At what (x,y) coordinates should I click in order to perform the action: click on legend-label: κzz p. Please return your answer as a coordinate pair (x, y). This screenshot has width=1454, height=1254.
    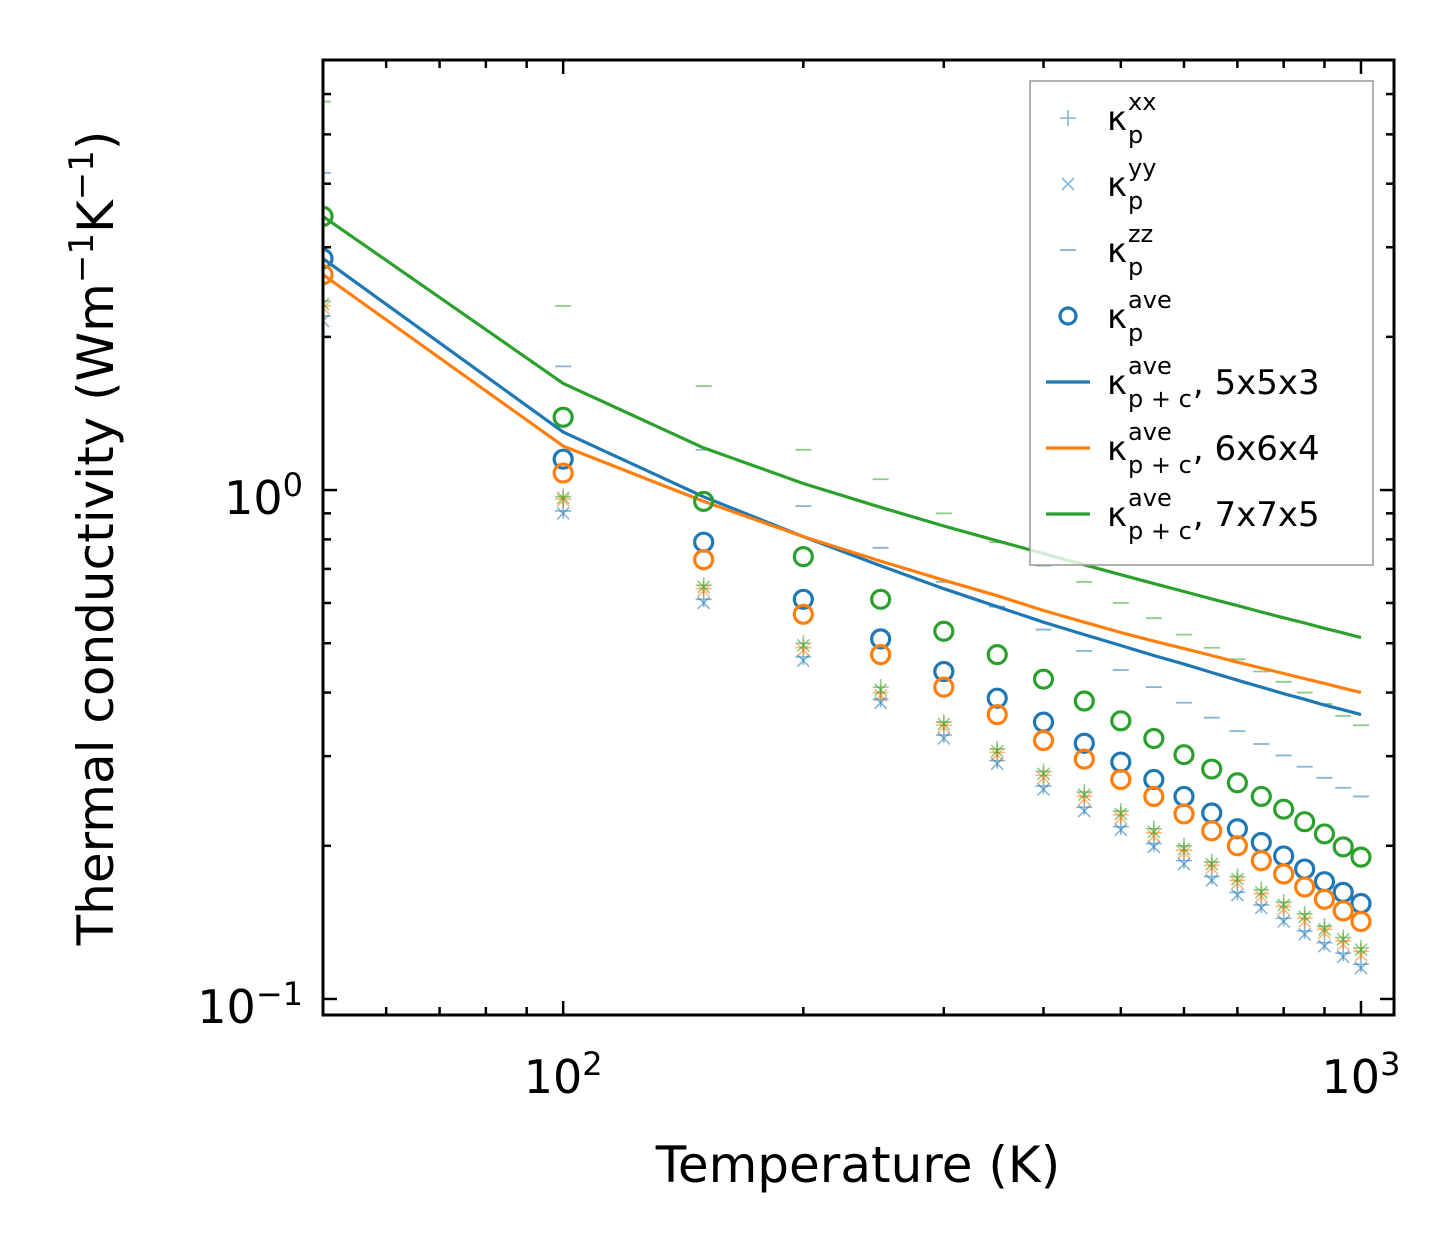
    Looking at the image, I should click on (1130, 250).